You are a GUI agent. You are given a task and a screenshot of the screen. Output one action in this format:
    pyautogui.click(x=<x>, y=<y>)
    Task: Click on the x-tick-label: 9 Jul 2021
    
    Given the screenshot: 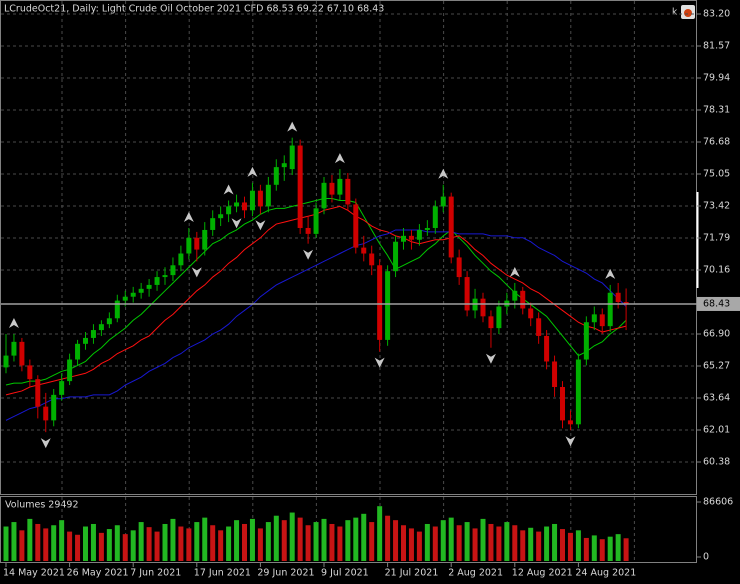 What is the action you would take?
    pyautogui.click(x=345, y=573)
    